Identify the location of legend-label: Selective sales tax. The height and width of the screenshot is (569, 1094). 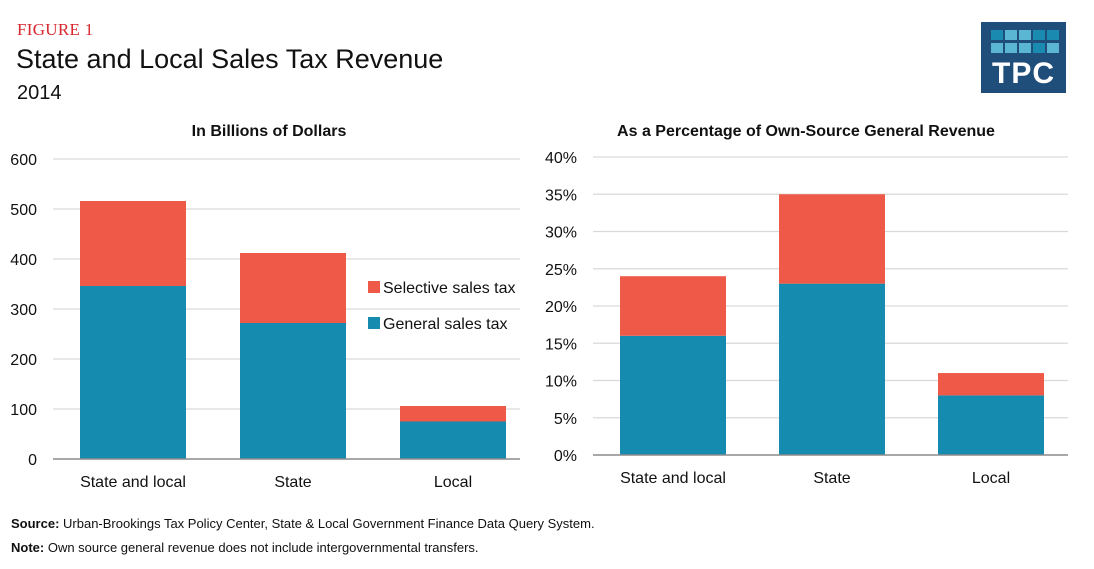
(449, 288).